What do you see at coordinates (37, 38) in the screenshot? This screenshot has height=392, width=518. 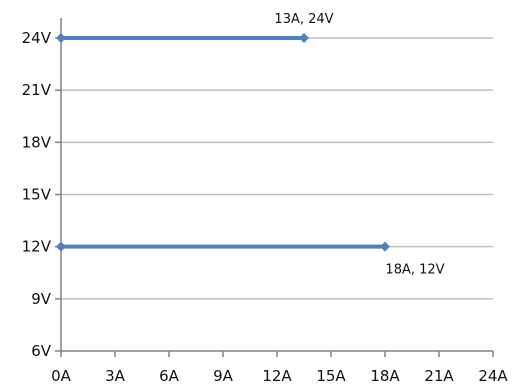 I see `y-tick-label-6: 24V` at bounding box center [37, 38].